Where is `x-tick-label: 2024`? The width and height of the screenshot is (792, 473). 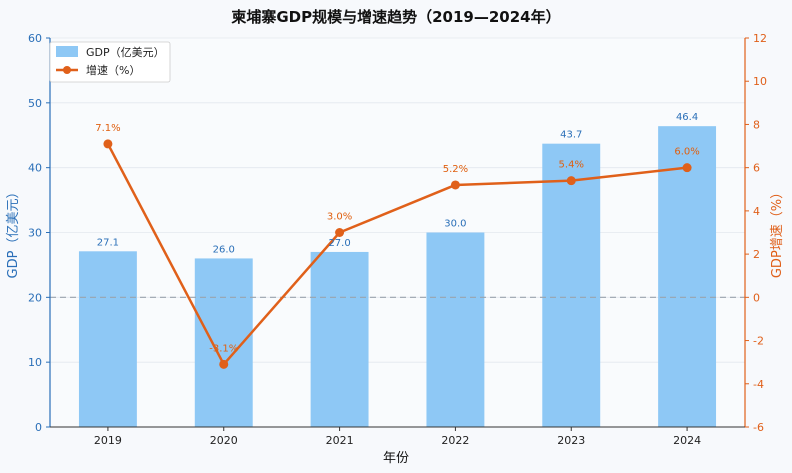 x-tick-label: 2024 is located at coordinates (687, 440).